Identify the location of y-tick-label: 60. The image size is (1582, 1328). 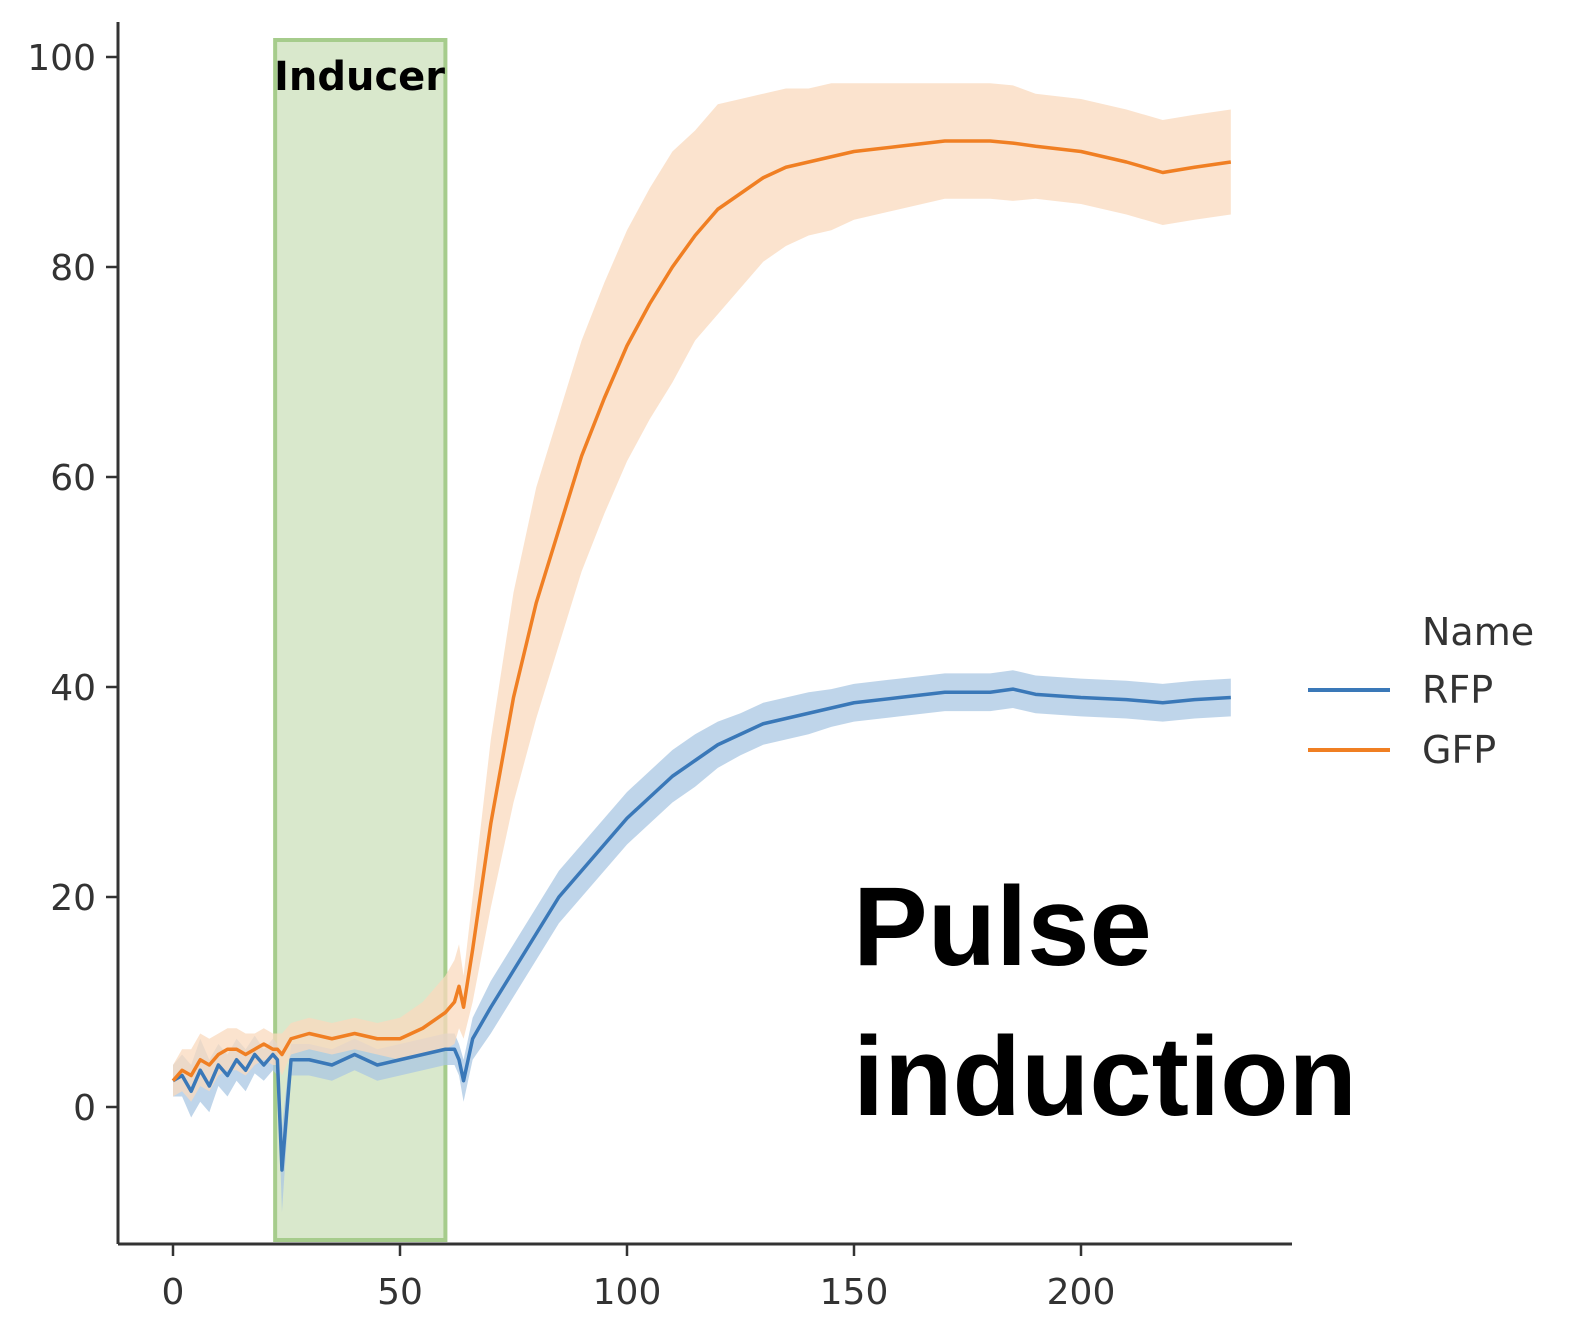
(73, 478).